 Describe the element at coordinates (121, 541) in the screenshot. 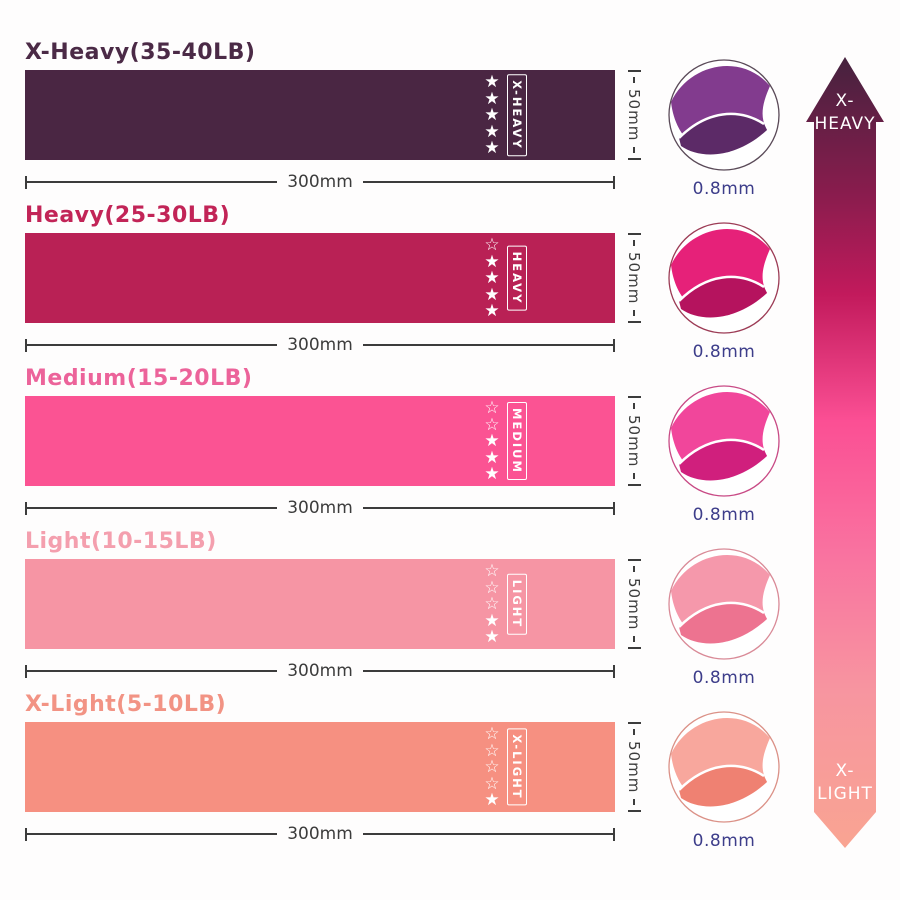

I see `band-title: Light(10-15LB)` at that location.